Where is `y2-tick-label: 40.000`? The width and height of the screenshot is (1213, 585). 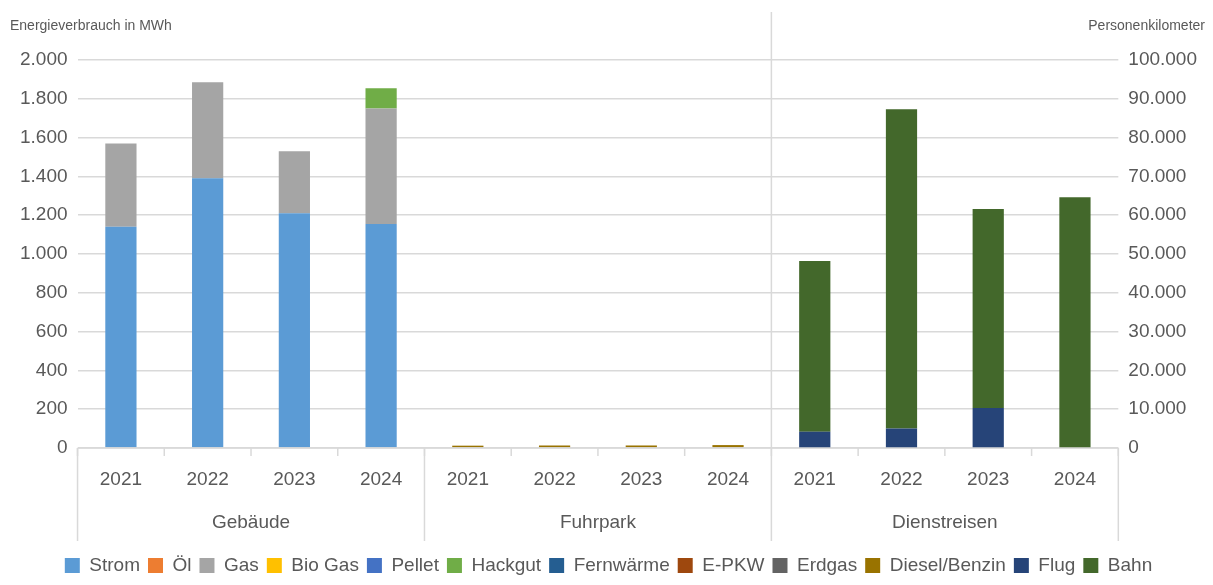
y2-tick-label: 40.000 is located at coordinates (1157, 292).